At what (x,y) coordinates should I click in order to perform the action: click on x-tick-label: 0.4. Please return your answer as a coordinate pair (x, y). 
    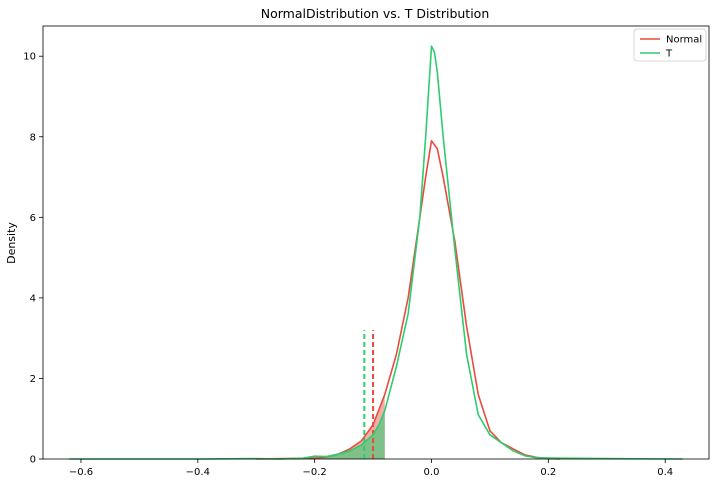
    Looking at the image, I should click on (665, 472).